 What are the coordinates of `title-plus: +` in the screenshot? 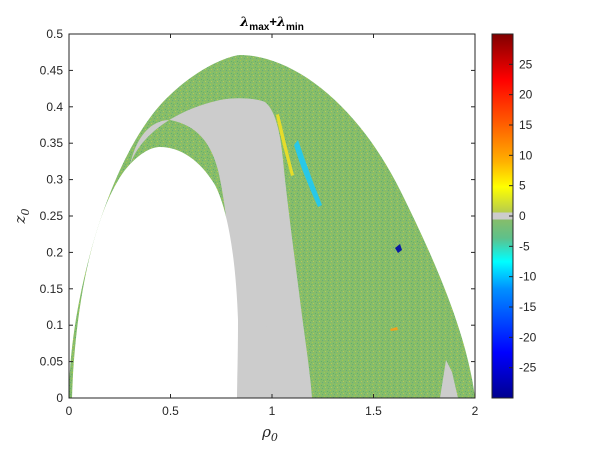 It's located at (273, 21).